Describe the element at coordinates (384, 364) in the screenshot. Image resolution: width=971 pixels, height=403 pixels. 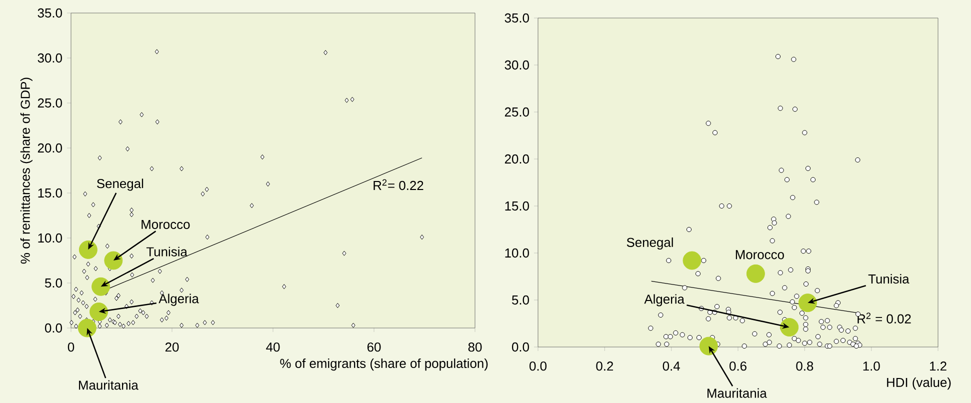
I see `x-axis-title: % of emigrants (share of population)` at that location.